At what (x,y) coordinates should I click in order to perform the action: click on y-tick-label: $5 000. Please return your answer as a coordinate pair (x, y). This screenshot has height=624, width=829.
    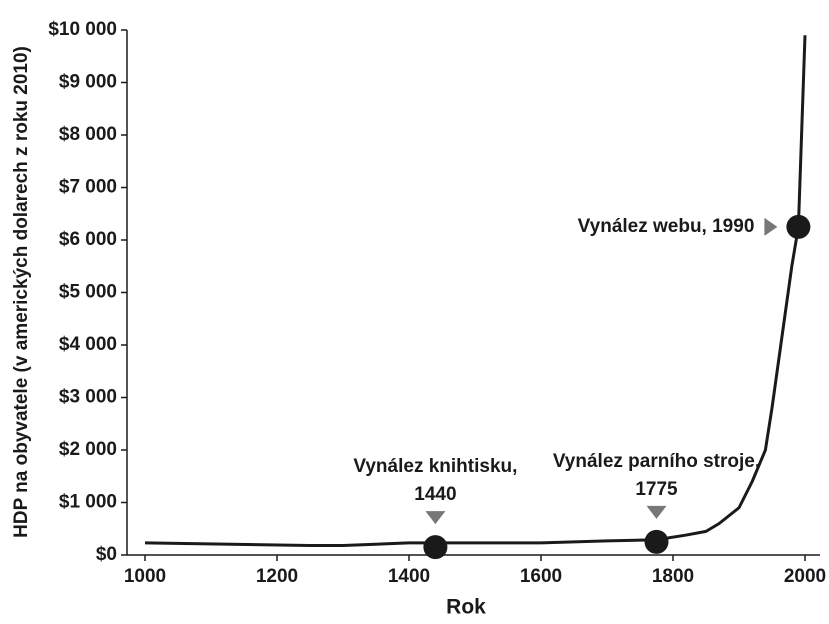
    Looking at the image, I should click on (88, 292).